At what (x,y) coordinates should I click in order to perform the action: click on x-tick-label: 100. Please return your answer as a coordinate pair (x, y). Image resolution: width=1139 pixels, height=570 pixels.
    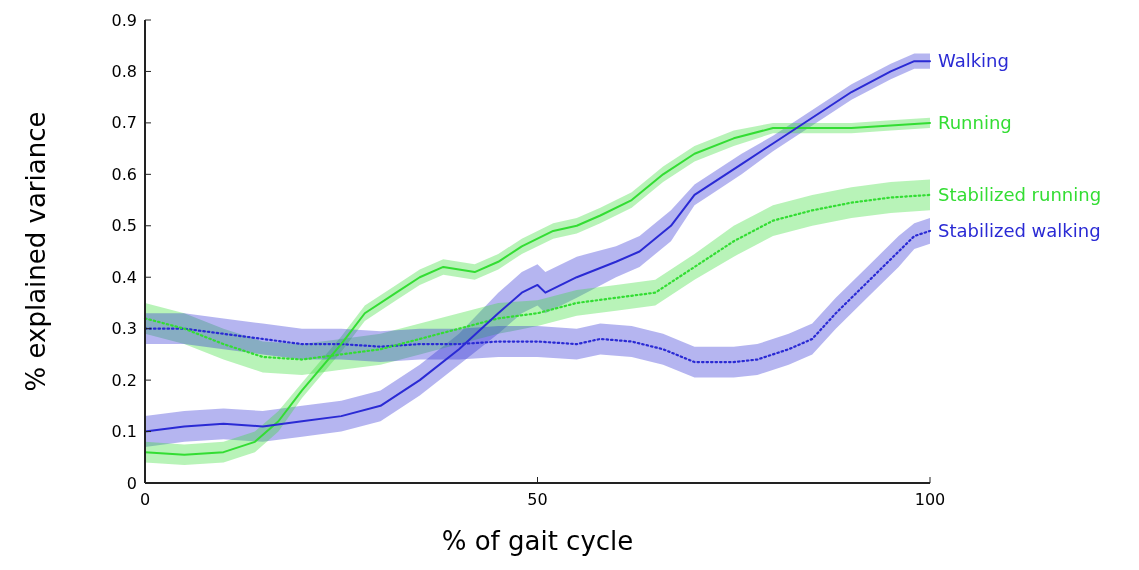
    Looking at the image, I should click on (930, 499).